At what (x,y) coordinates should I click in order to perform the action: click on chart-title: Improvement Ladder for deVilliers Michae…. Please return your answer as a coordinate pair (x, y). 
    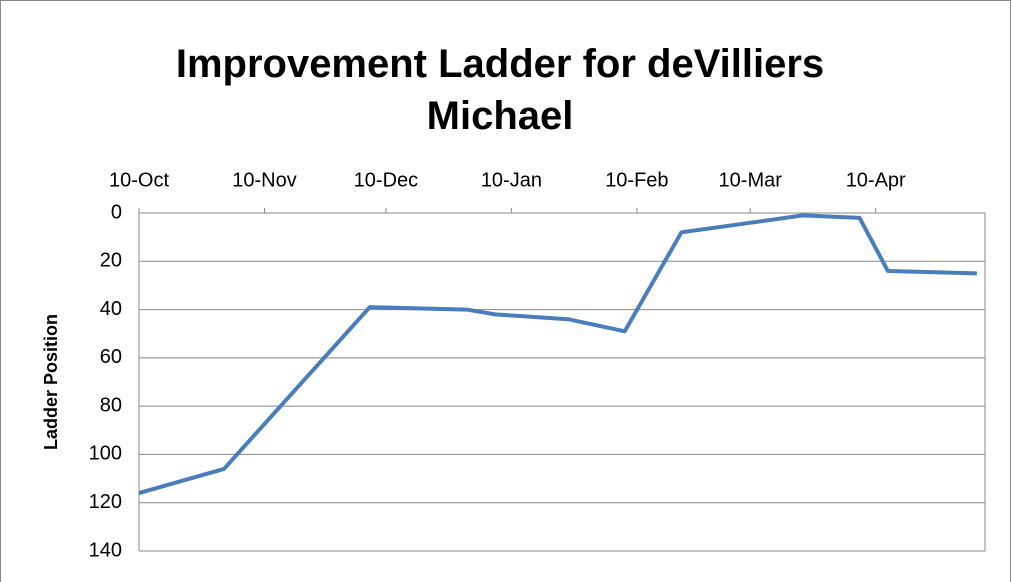
    Looking at the image, I should click on (500, 90).